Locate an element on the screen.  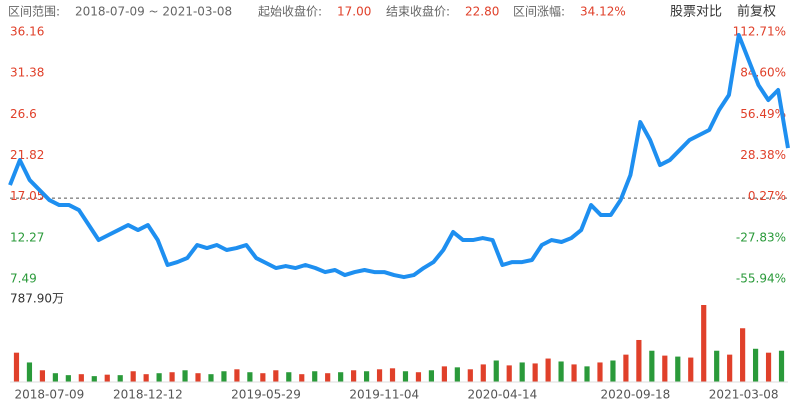
x-tick-label: 2020-09-18 is located at coordinates (635, 395).